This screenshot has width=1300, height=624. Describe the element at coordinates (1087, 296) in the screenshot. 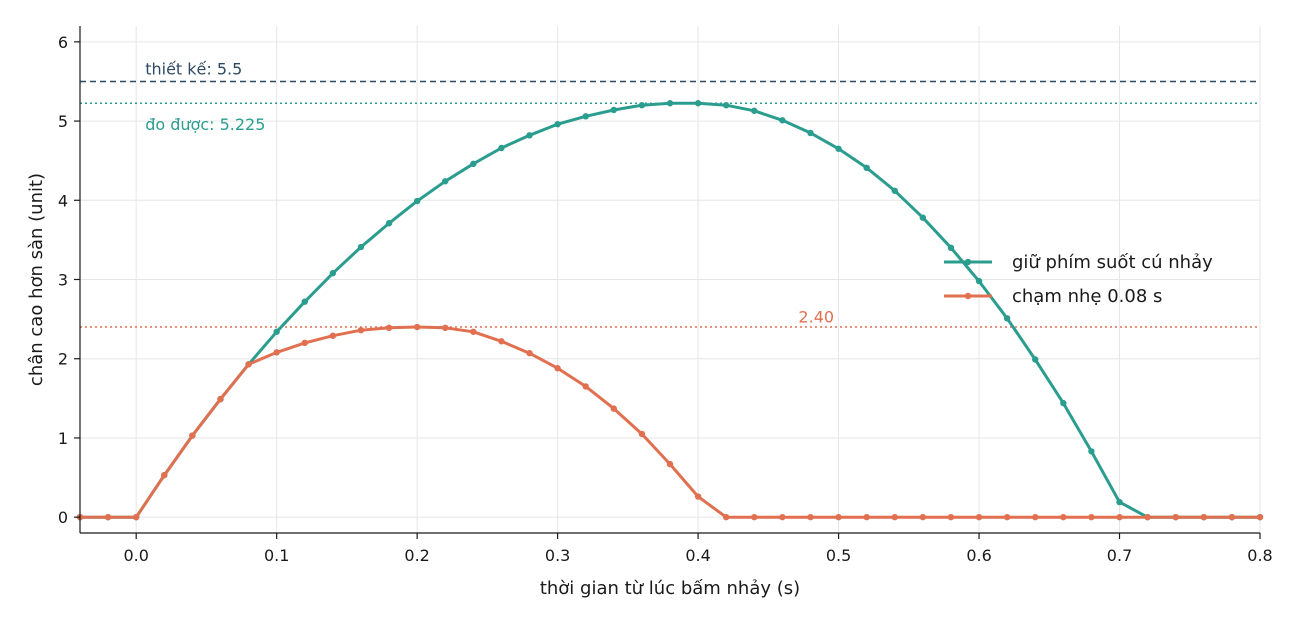

I see `legend-label: chạm nhẹ 0.08 s` at that location.